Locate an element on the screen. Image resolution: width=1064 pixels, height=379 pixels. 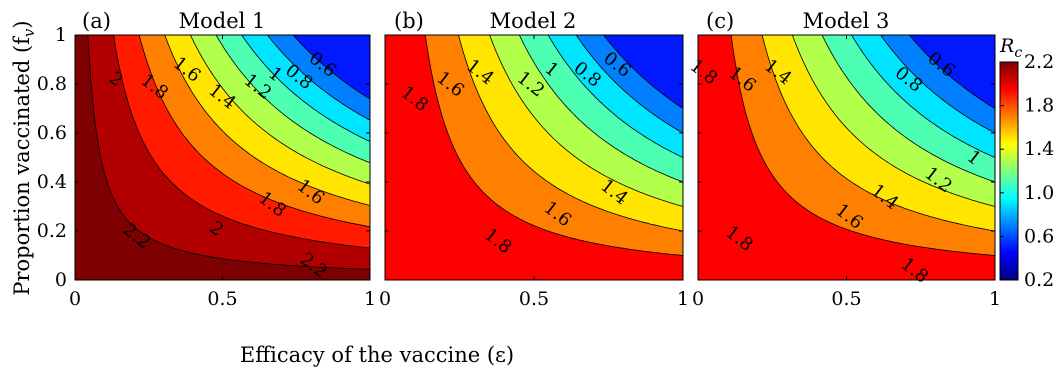
panel-title-model-2: Model 2 is located at coordinates (533, 21).